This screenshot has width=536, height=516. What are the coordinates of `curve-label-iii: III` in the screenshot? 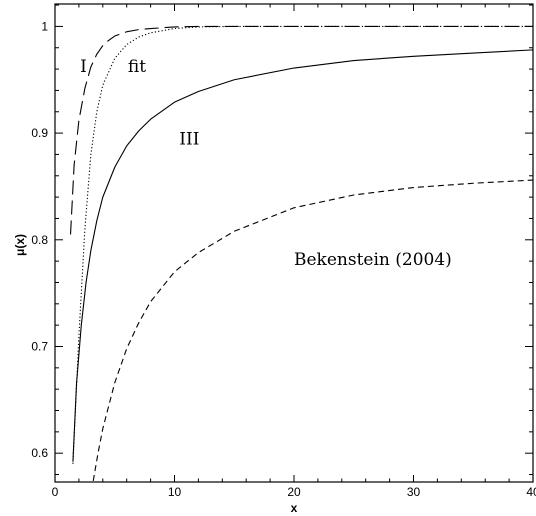 It's located at (189, 139).